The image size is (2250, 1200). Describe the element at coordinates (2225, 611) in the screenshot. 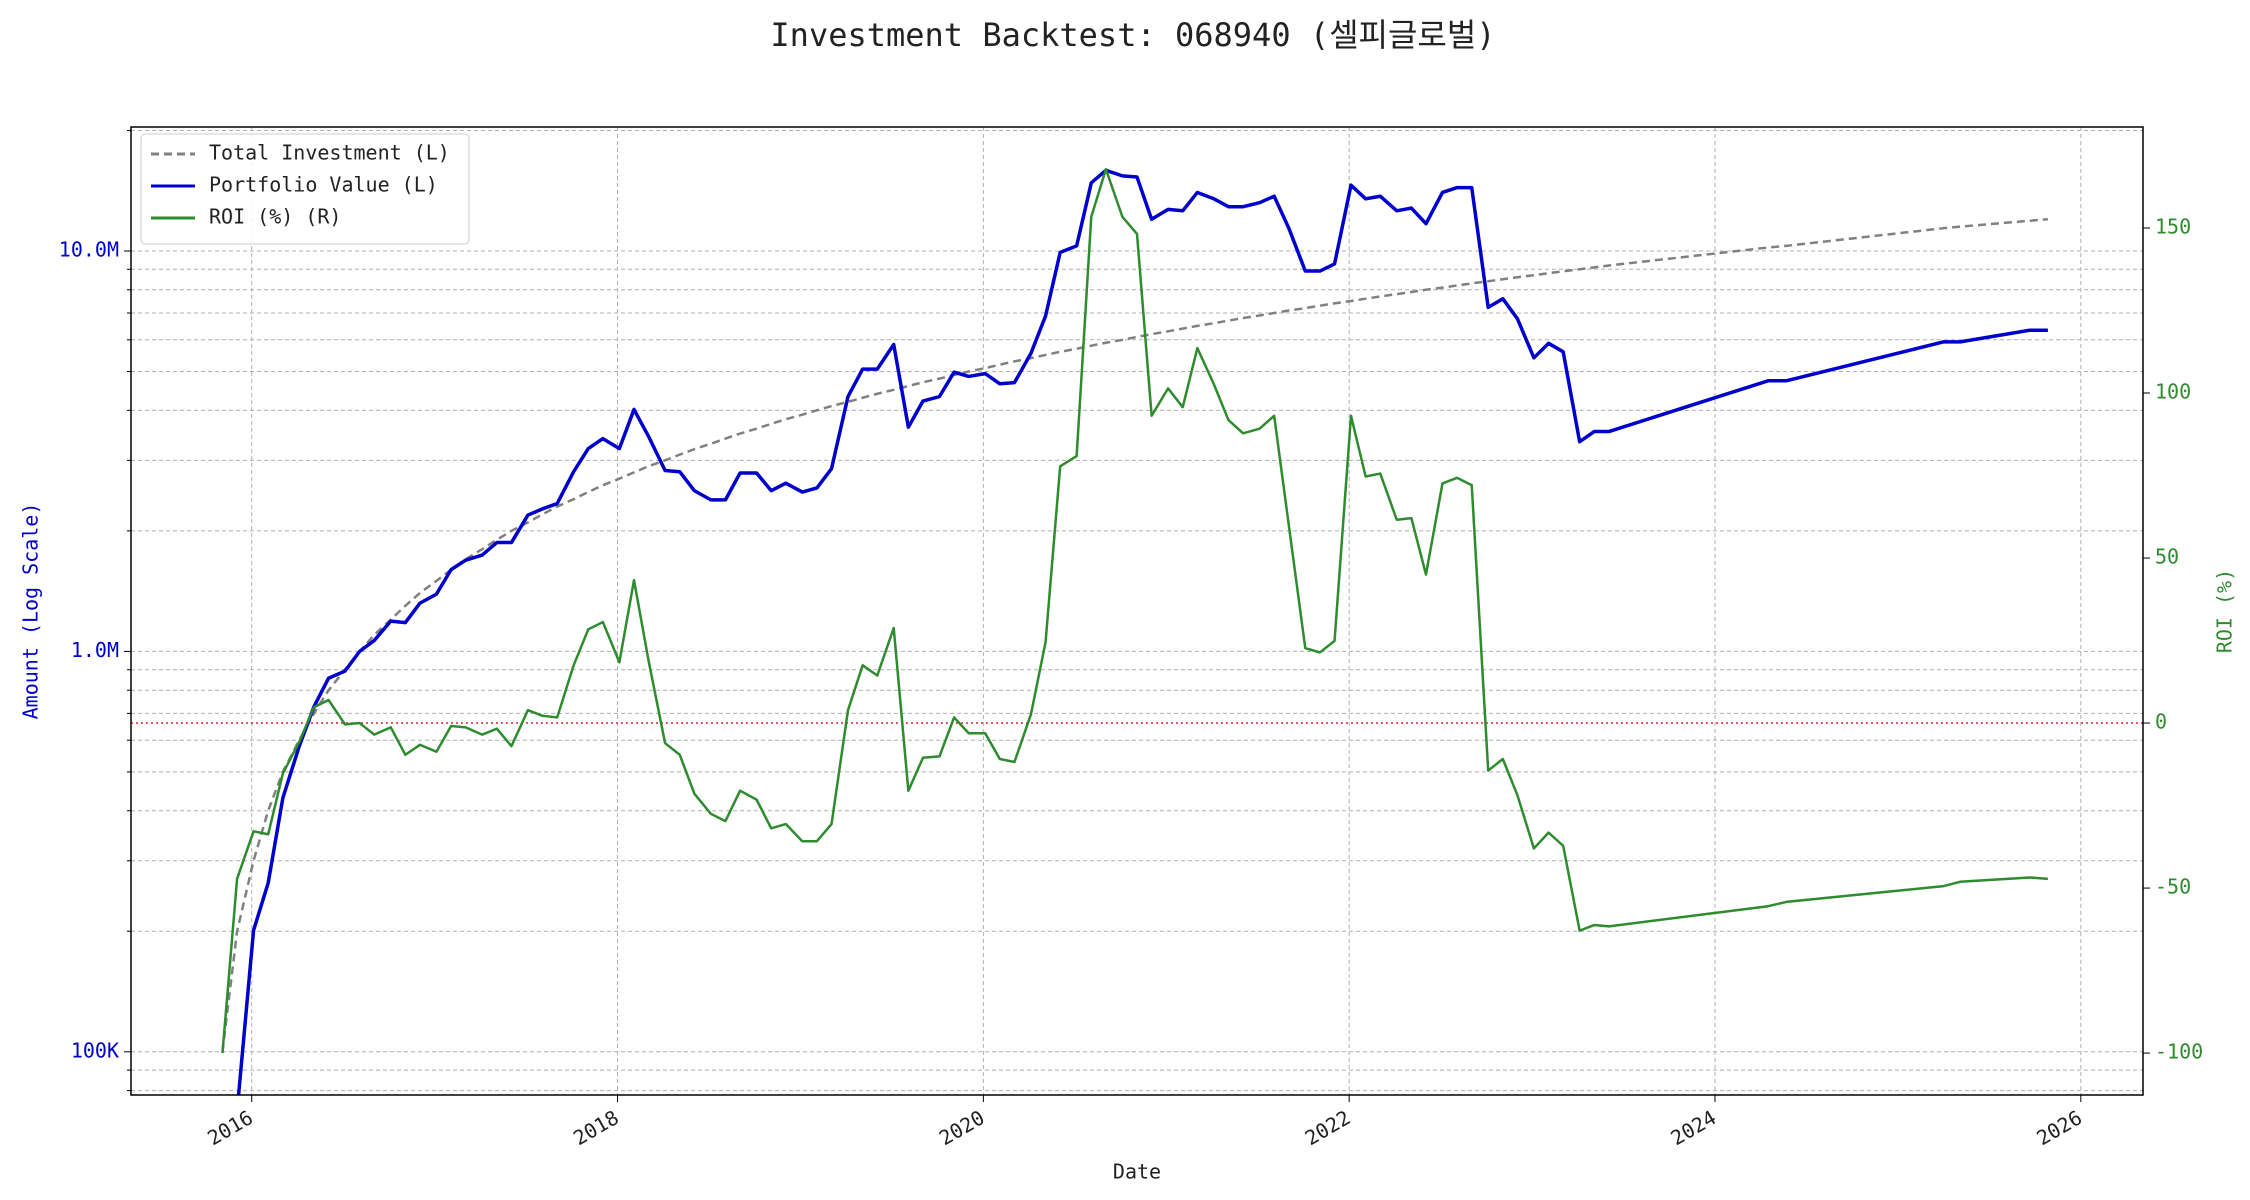

I see `y2-axis-label: ROI (%)` at that location.